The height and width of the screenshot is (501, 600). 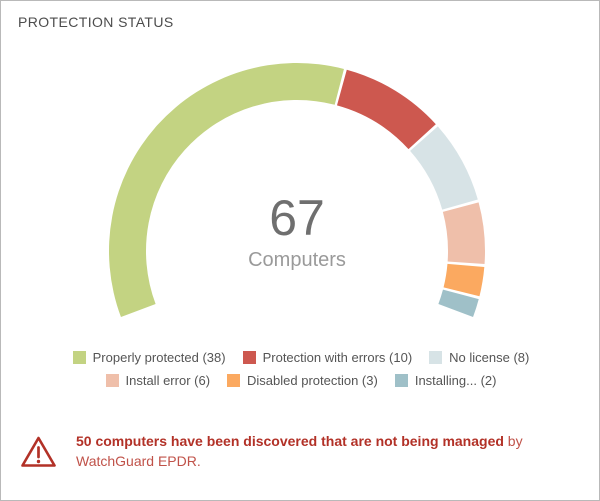 What do you see at coordinates (489, 357) in the screenshot?
I see `legend-label-no-license: No license (8)` at bounding box center [489, 357].